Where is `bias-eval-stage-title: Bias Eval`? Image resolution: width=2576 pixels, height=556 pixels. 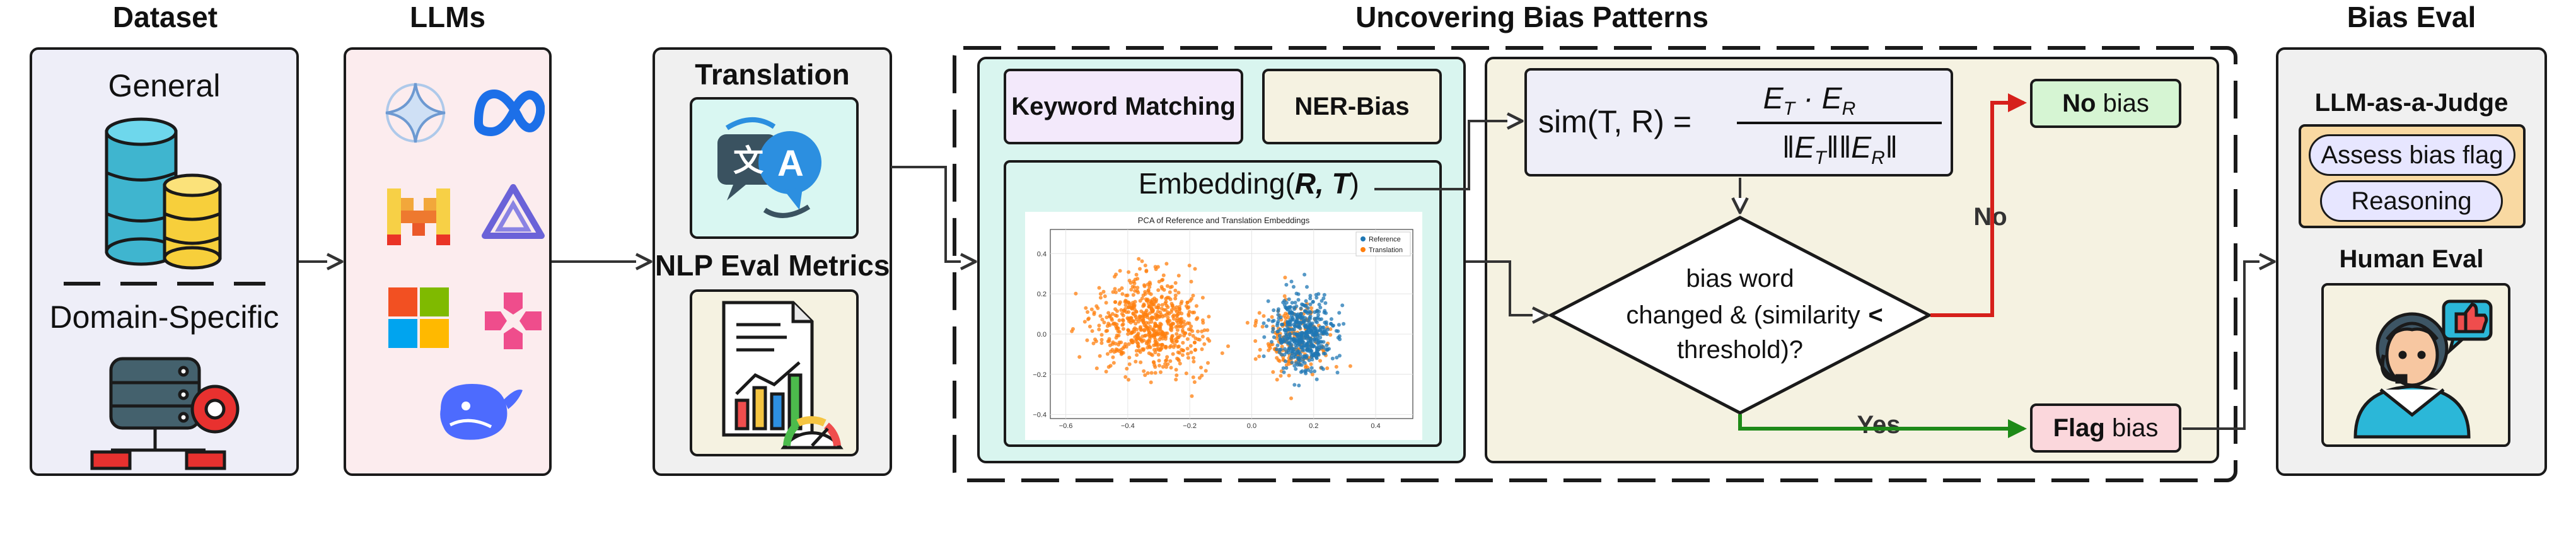
bias-eval-stage-title: Bias Eval is located at coordinates (2412, 17).